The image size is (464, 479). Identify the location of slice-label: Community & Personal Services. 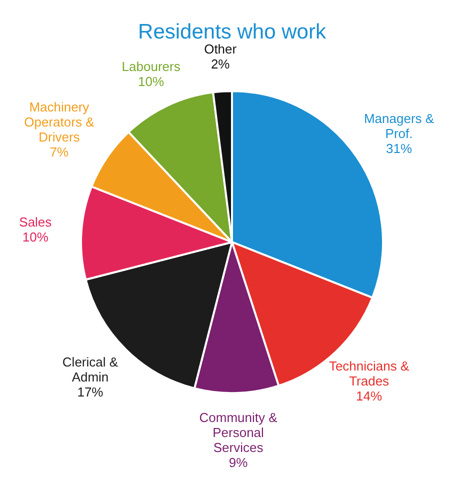
(238, 433).